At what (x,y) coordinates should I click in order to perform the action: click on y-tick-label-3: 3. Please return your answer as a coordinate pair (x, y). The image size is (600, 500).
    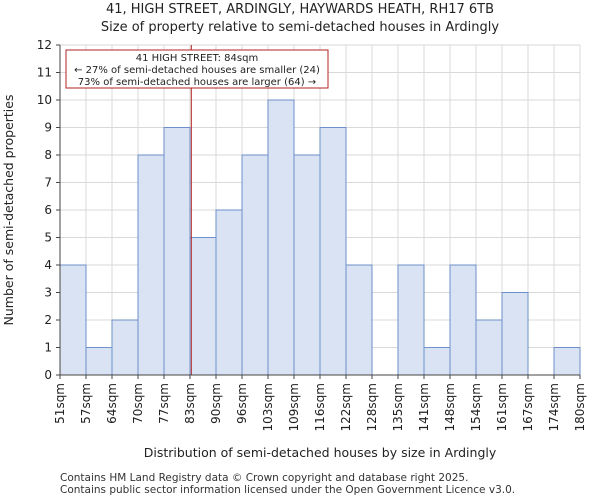
    Looking at the image, I should click on (48, 293).